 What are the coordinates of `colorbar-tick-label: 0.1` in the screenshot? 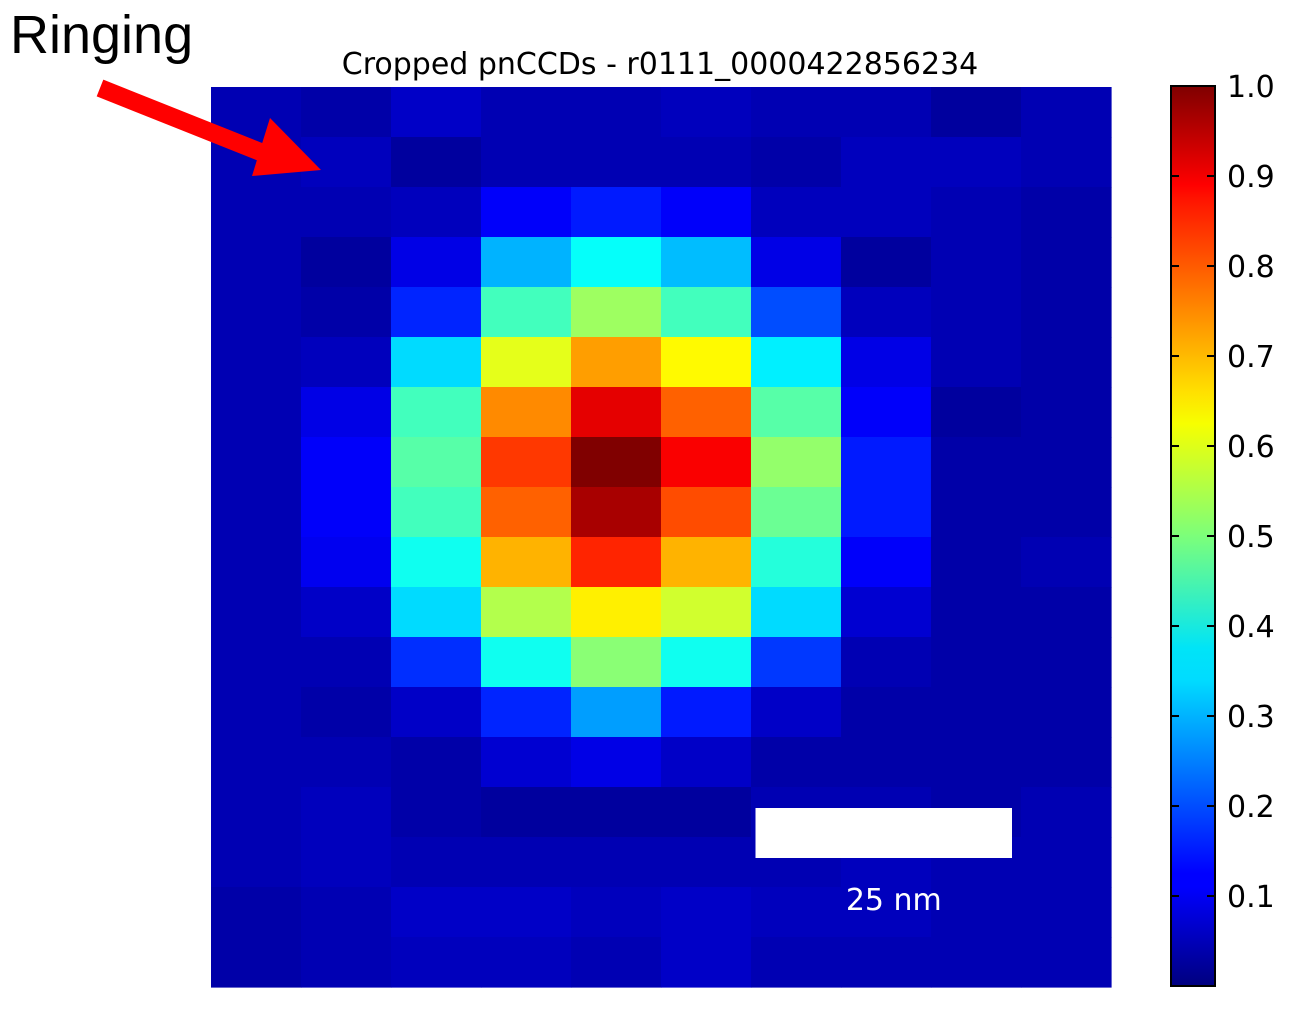 It's located at (1251, 897).